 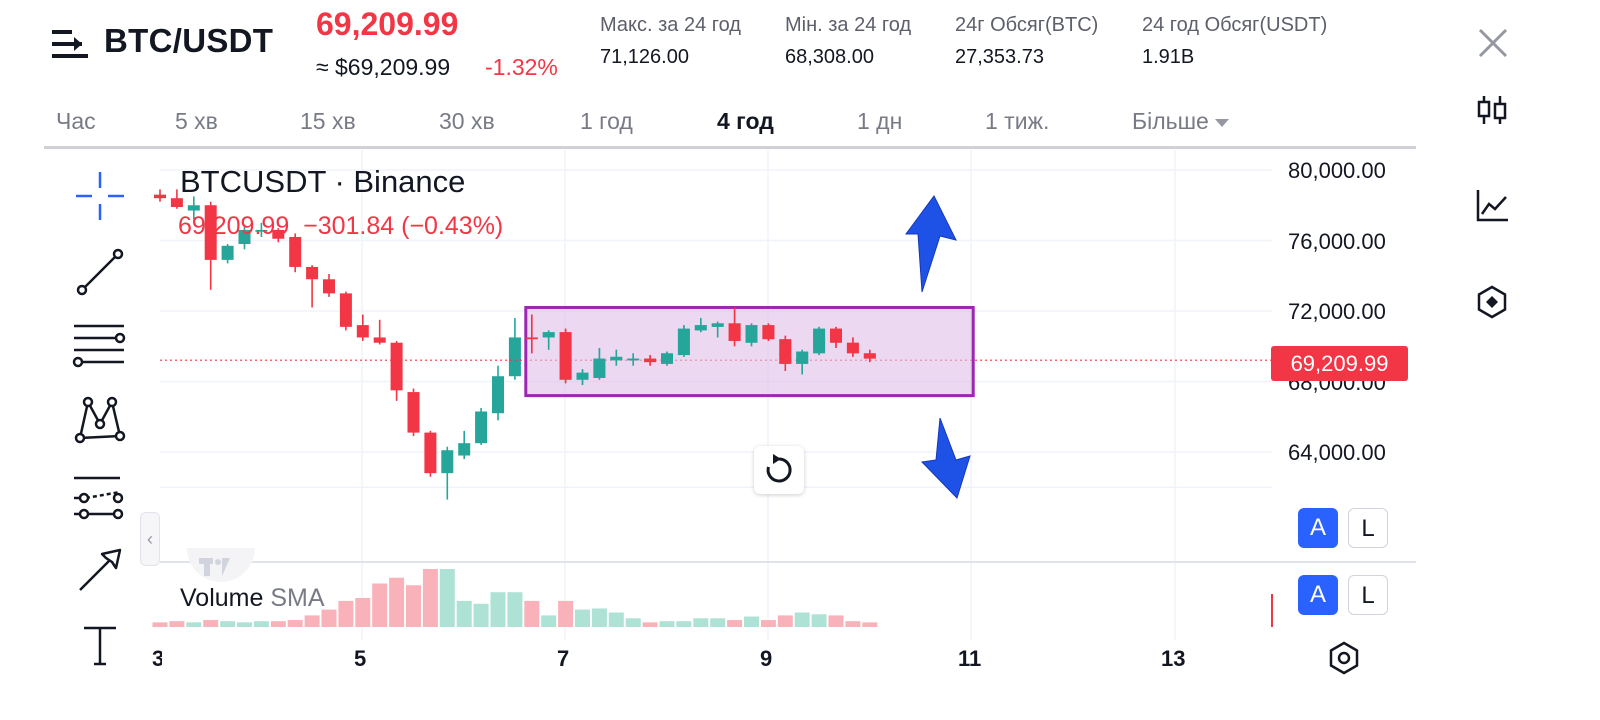 I want to click on stat-vol-btc-label: 24г Обсяг(BTC), so click(x=1027, y=25).